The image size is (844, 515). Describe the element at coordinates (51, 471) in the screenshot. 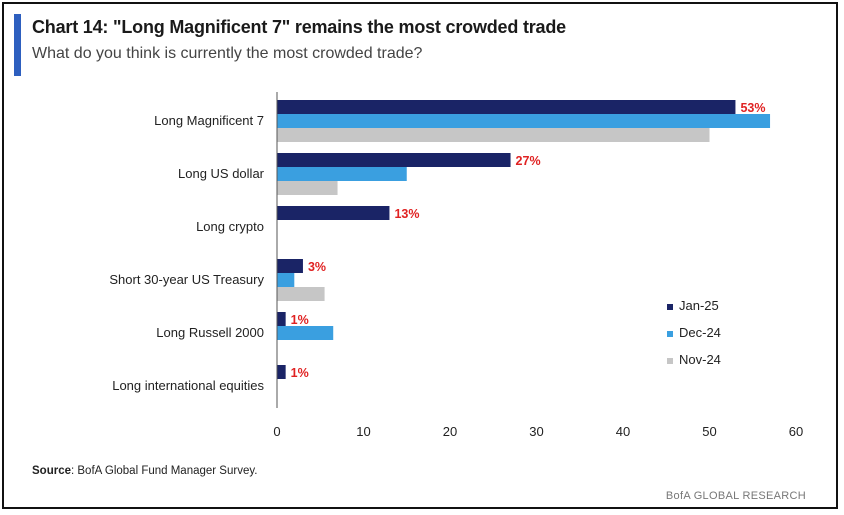

I see `source-label: Source` at that location.